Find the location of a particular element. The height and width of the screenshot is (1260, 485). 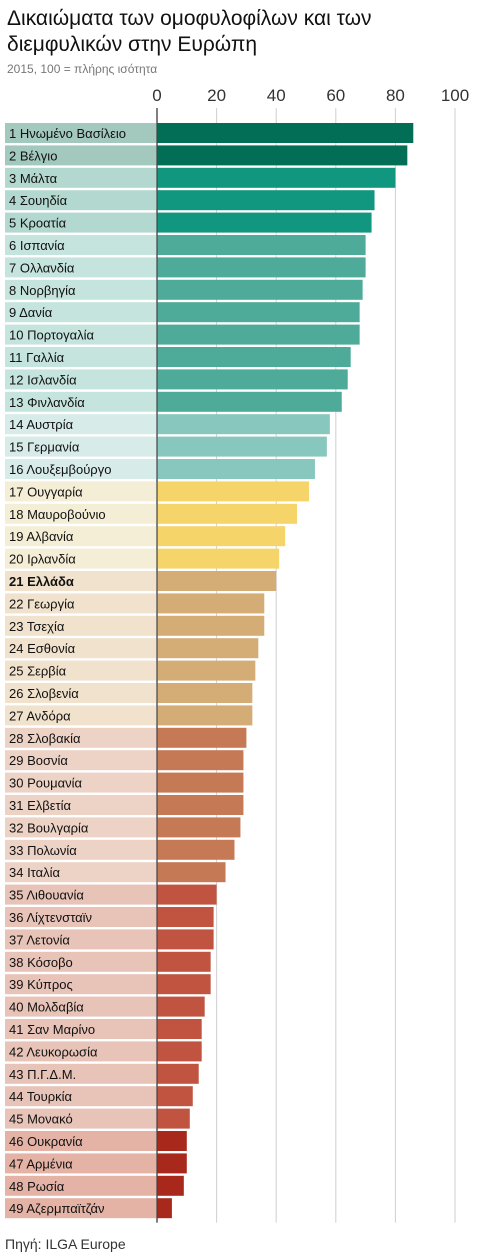

category-label: 29 Βοσνία is located at coordinates (38, 760).